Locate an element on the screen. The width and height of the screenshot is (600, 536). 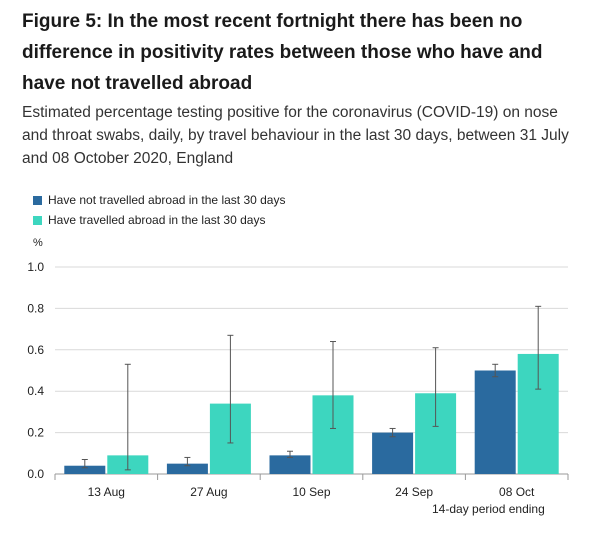
x-axis-title: 14-day period ending is located at coordinates (488, 509).